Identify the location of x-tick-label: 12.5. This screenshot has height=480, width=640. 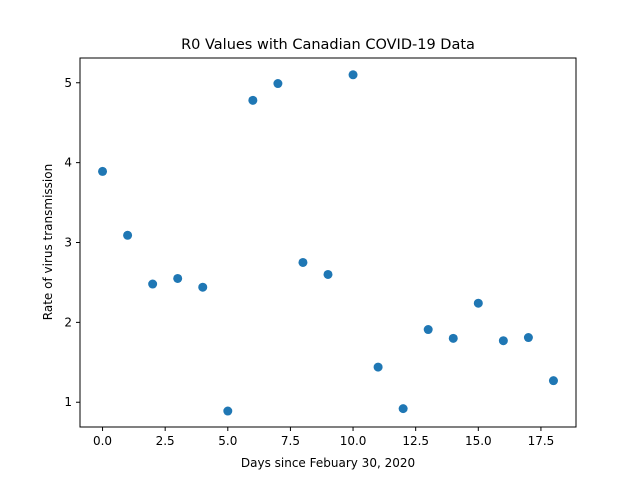
(415, 441).